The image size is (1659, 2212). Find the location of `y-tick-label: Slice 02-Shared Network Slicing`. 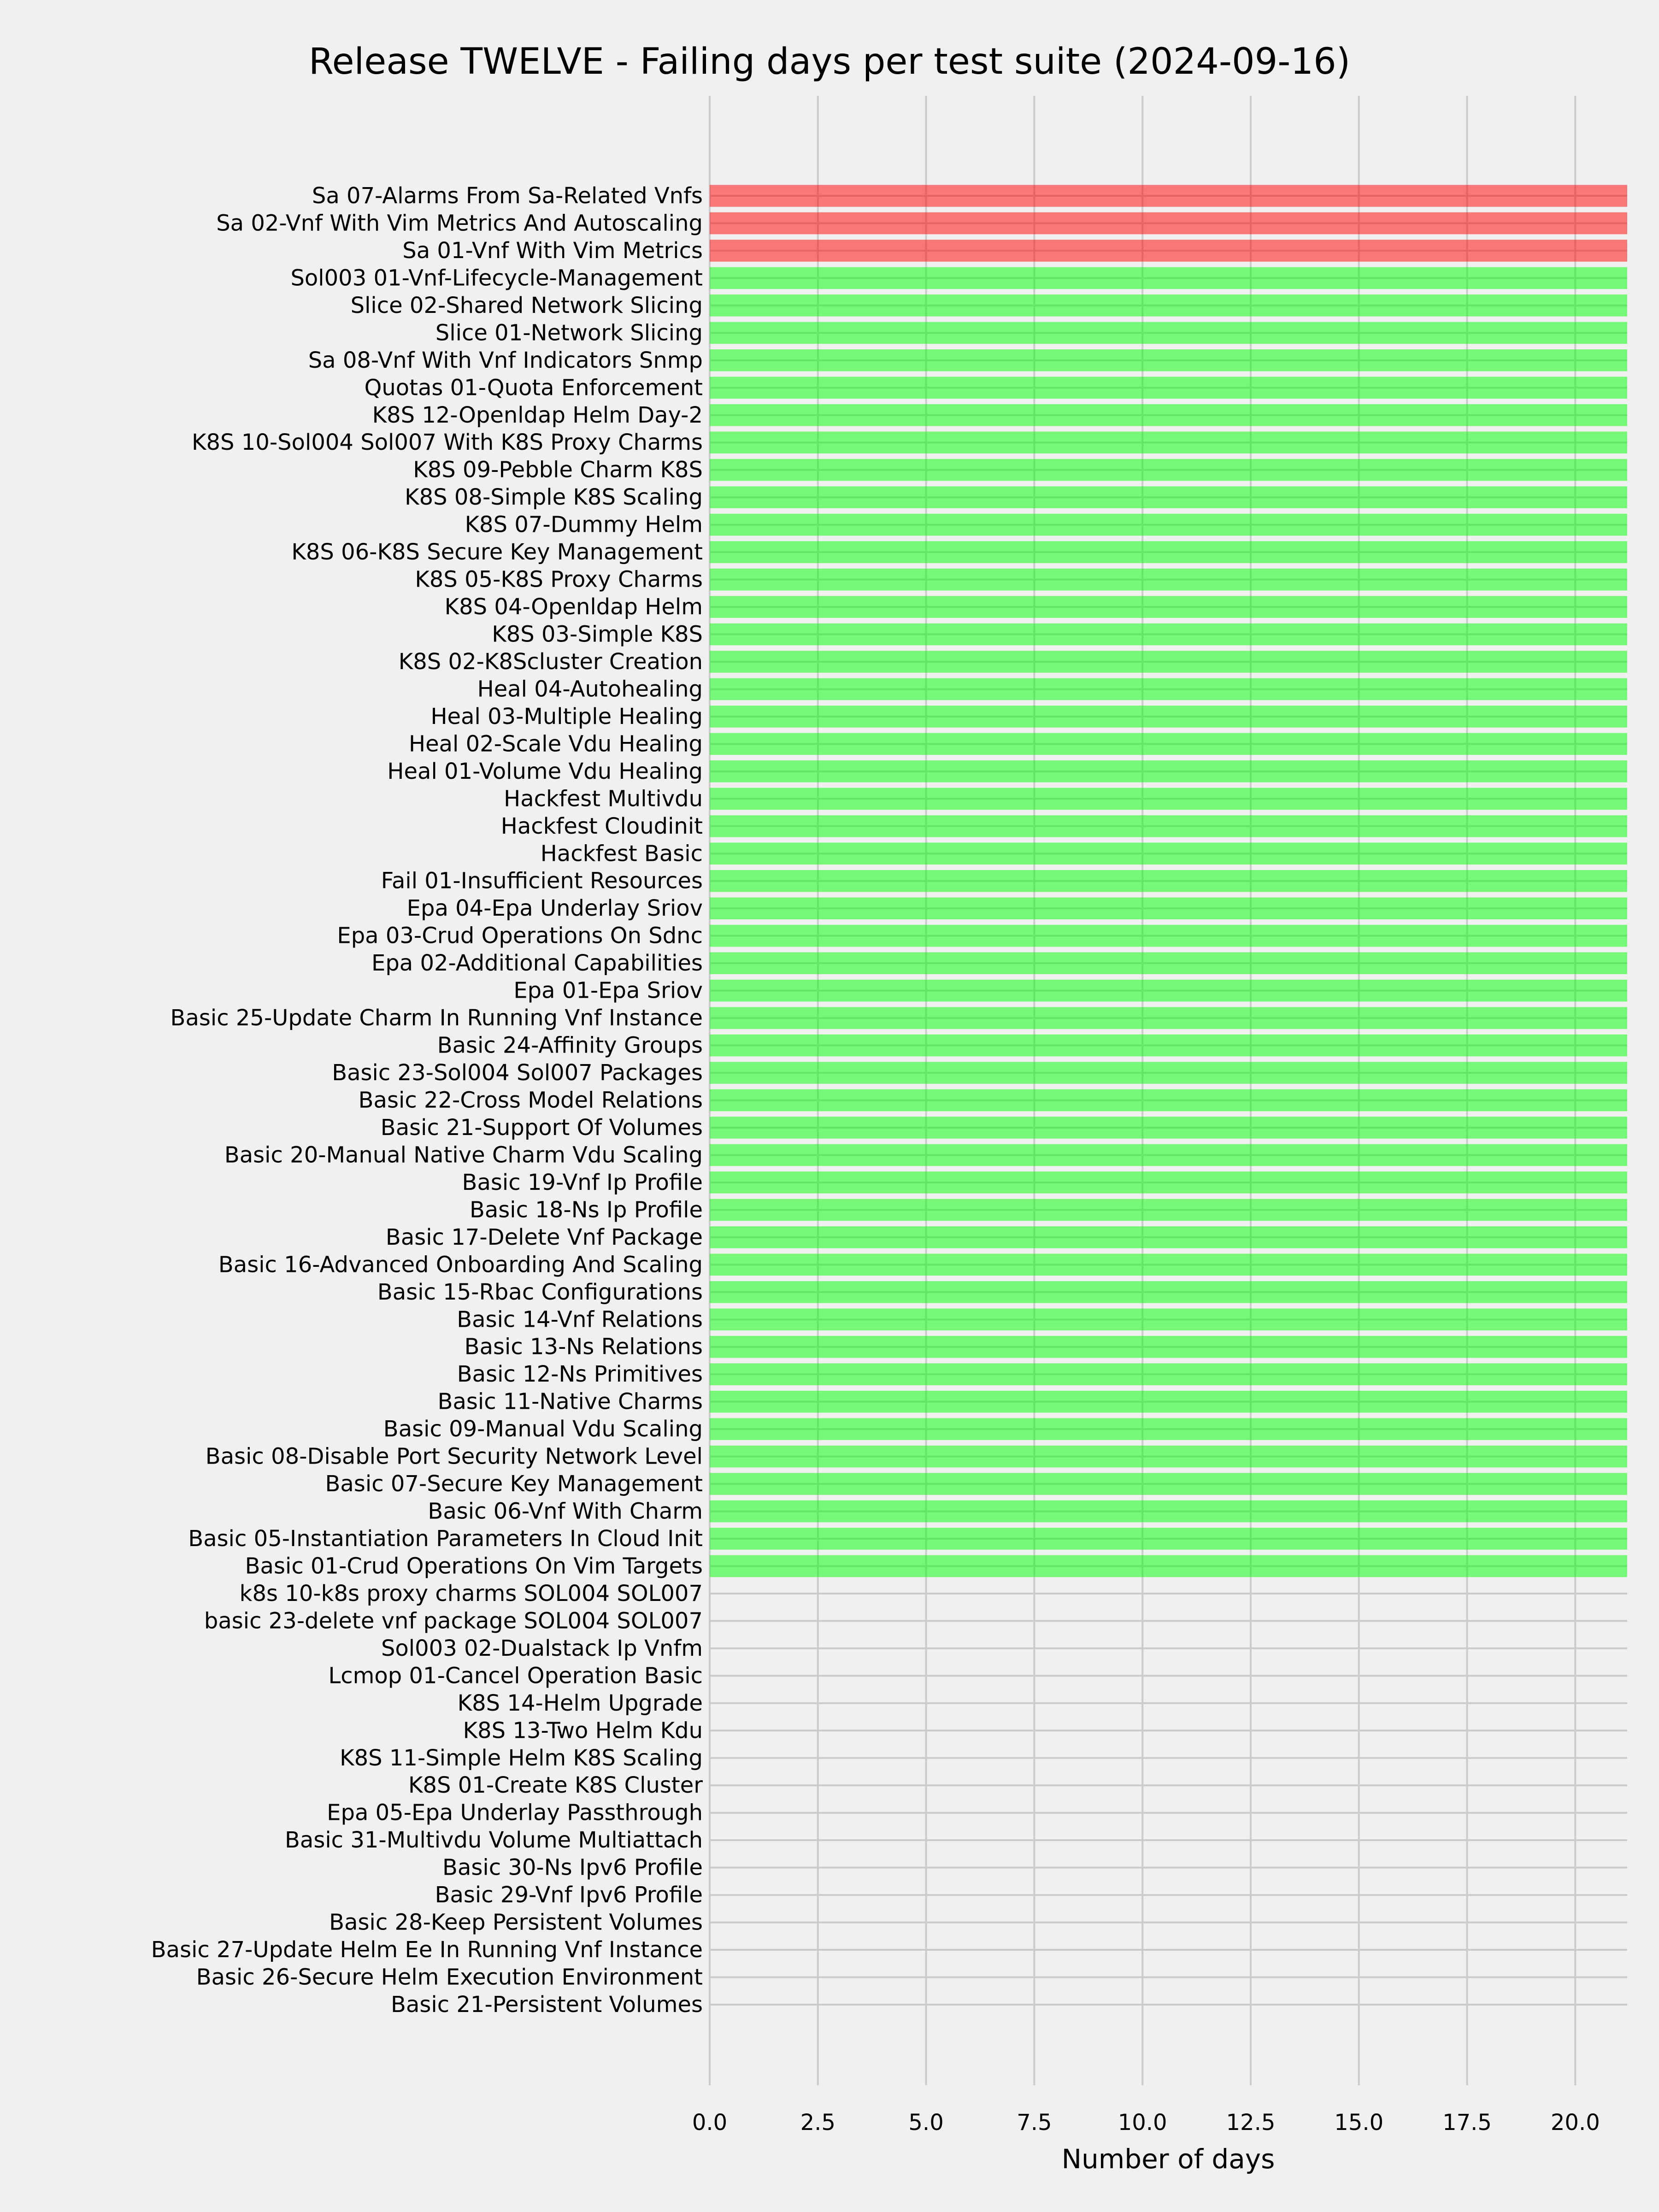

y-tick-label: Slice 02-Shared Network Slicing is located at coordinates (527, 305).